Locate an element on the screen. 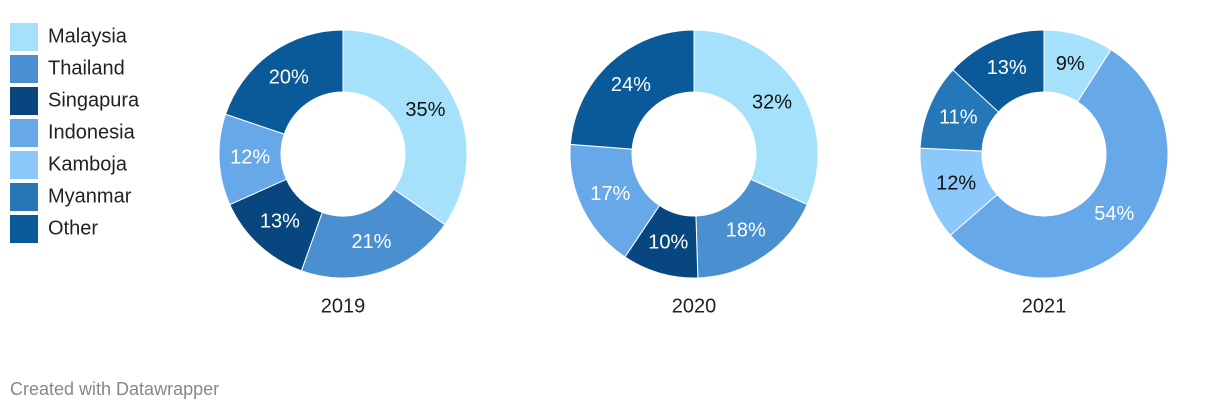  donut-title: 2021 is located at coordinates (1044, 306).